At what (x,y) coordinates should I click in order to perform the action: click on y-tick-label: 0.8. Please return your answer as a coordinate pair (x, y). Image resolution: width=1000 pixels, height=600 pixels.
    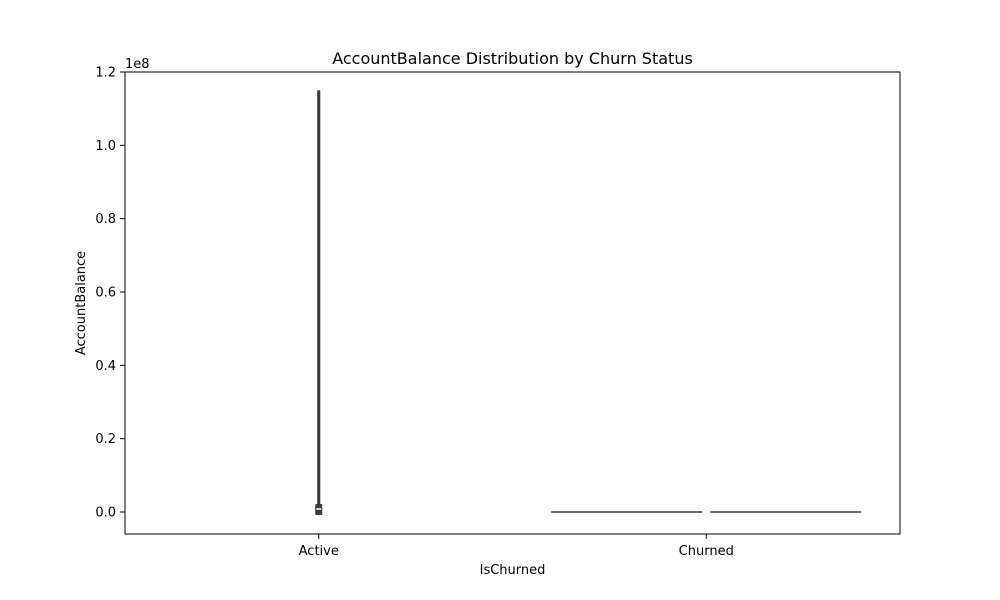
    Looking at the image, I should click on (105, 219).